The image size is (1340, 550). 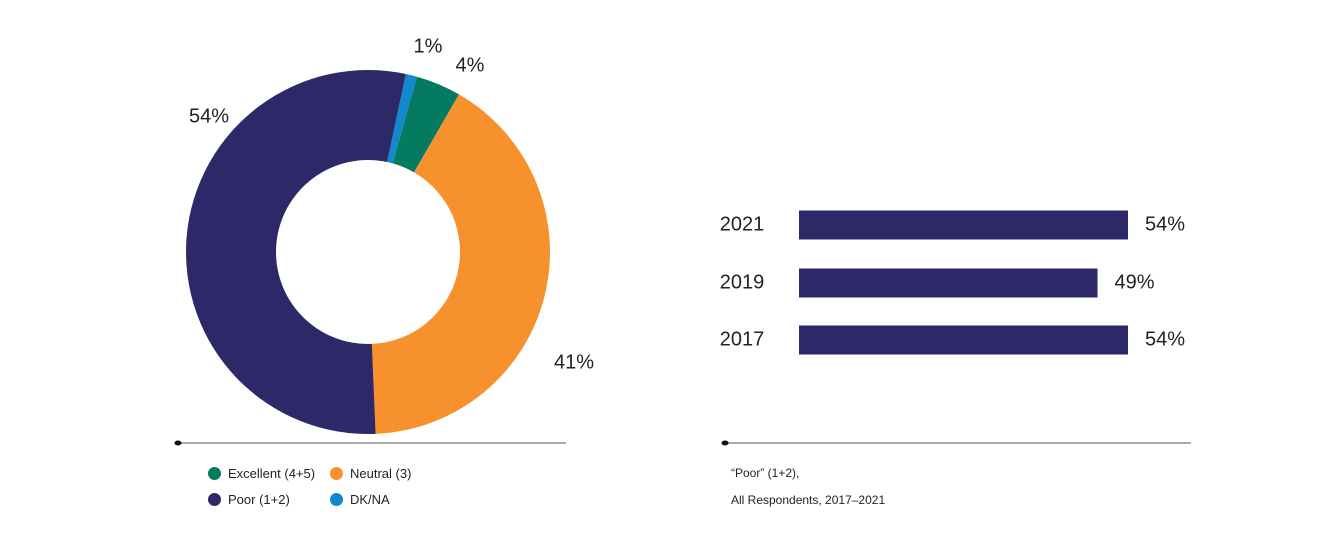 I want to click on bar-chart-caption-line-2: All Respondents, 2017–2021, so click(x=808, y=500).